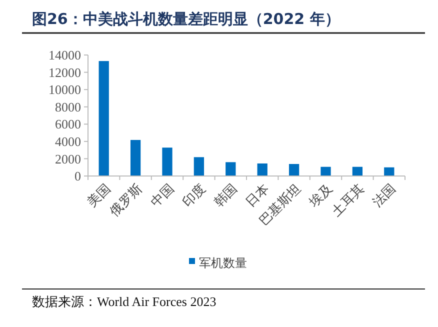 Image resolution: width=438 pixels, height=327 pixels. What do you see at coordinates (68, 106) in the screenshot?
I see `y-tick-label: 8000` at bounding box center [68, 106].